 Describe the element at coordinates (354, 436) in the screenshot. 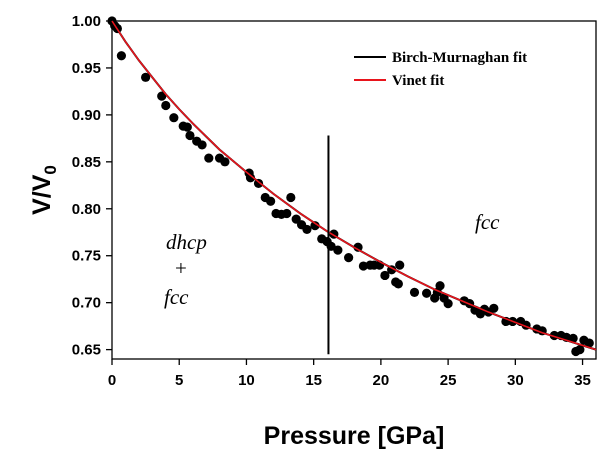

I see `x-axis-title: Pressure [GPa]` at that location.